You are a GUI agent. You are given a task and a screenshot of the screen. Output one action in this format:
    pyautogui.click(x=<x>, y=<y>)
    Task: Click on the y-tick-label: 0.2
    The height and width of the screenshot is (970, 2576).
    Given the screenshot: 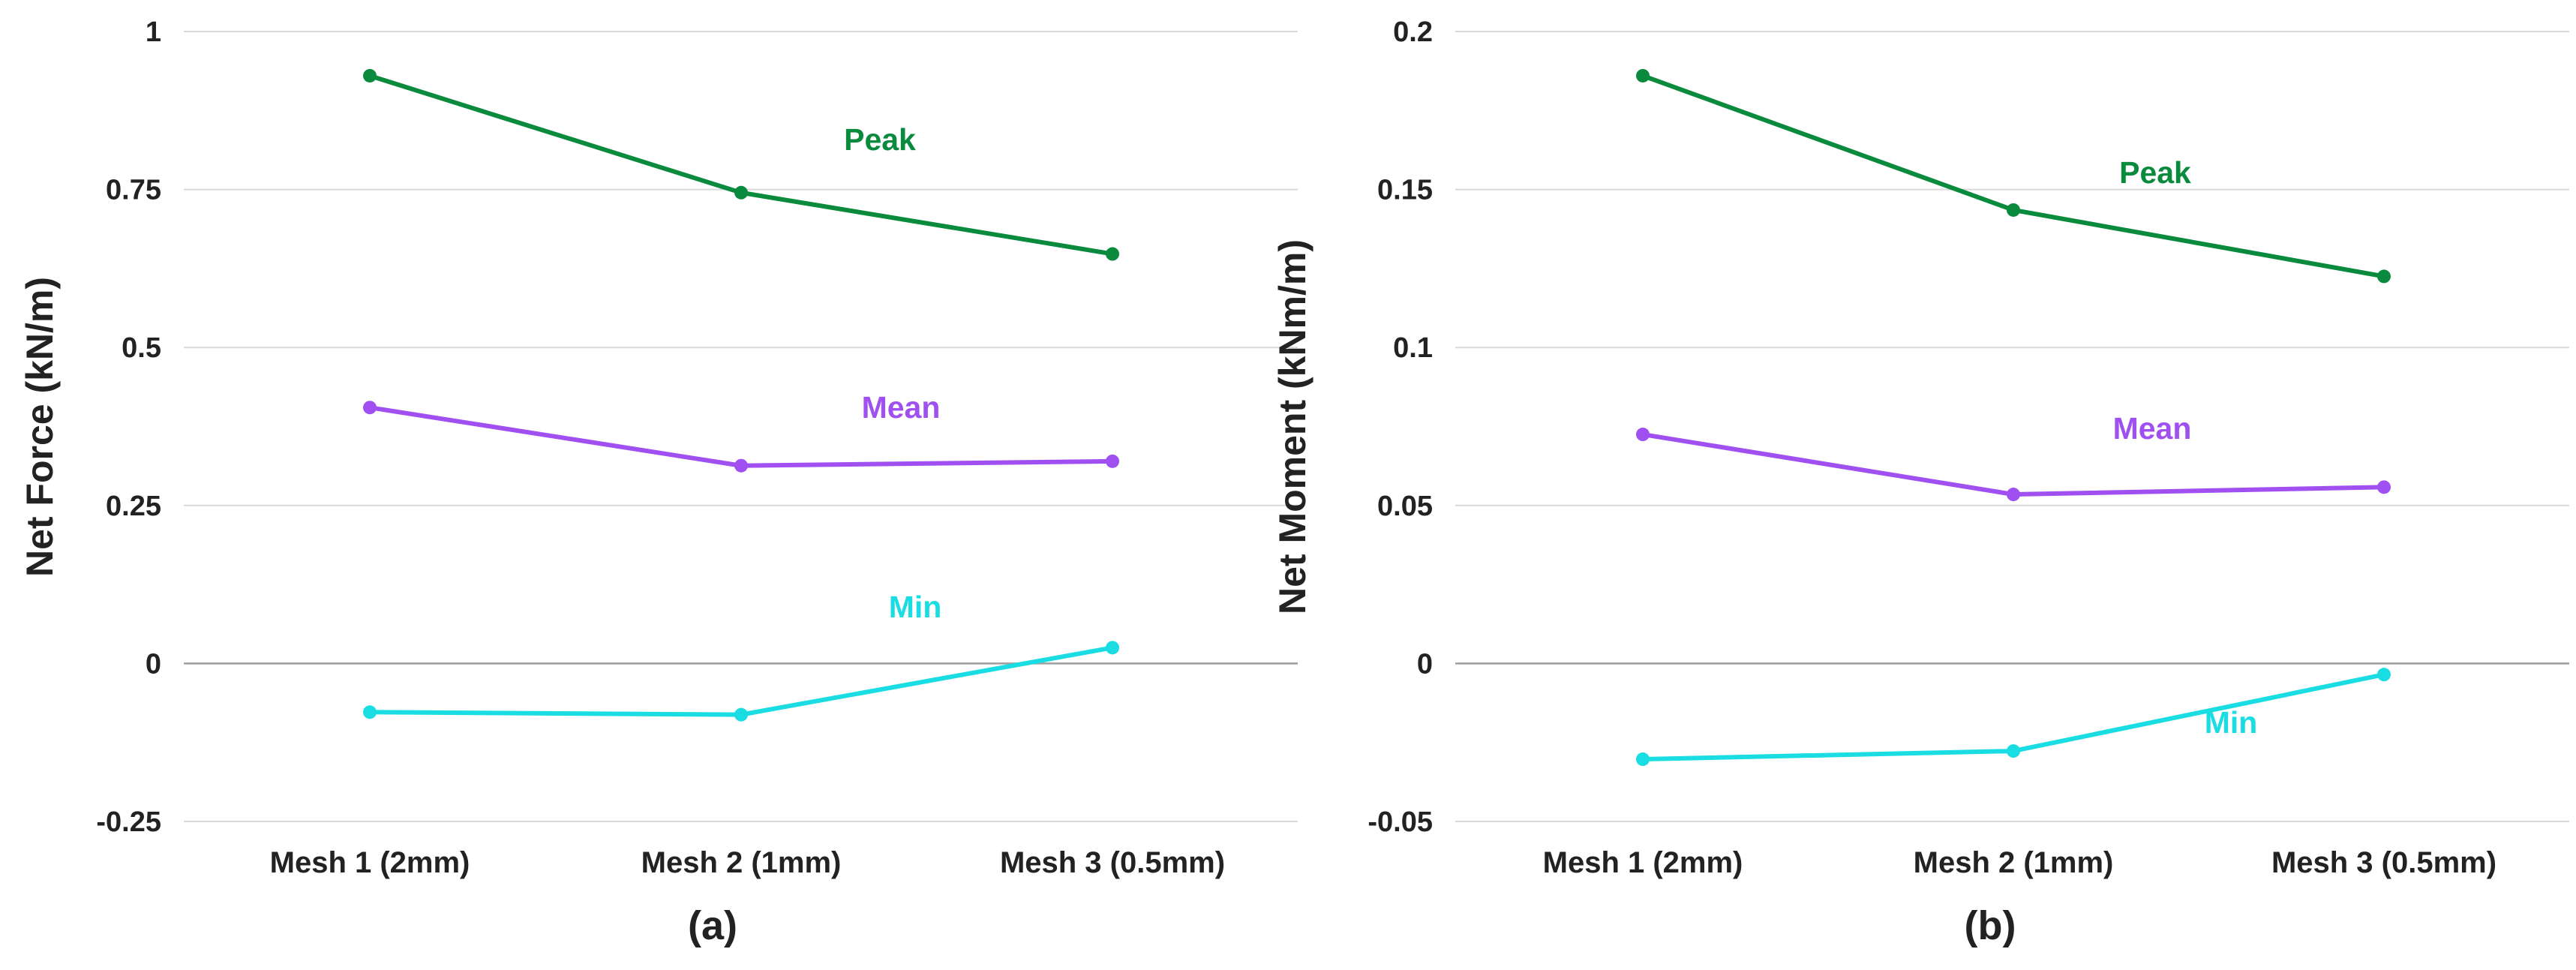 What is the action you would take?
    pyautogui.click(x=1413, y=32)
    